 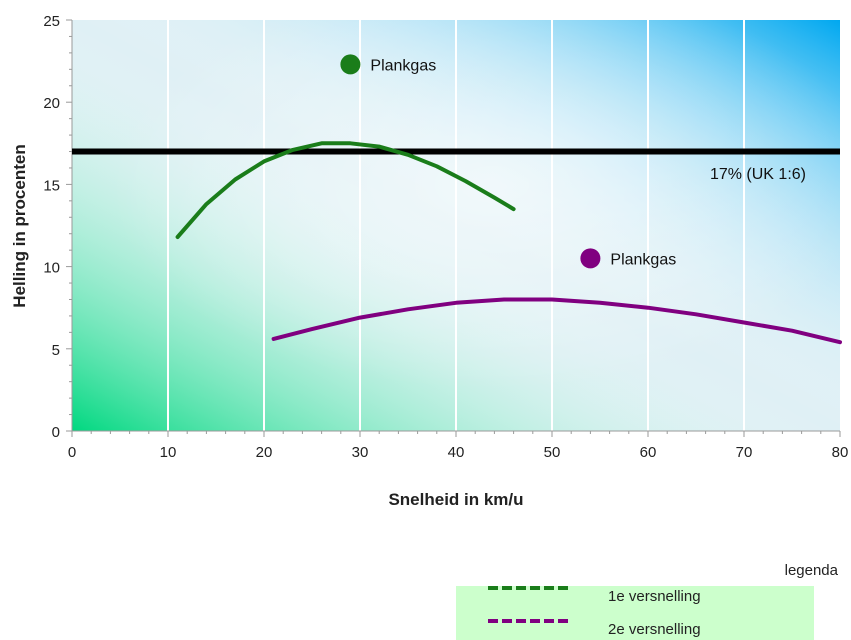 I want to click on marker-group: Plankgas Plankgas, so click(x=508, y=161).